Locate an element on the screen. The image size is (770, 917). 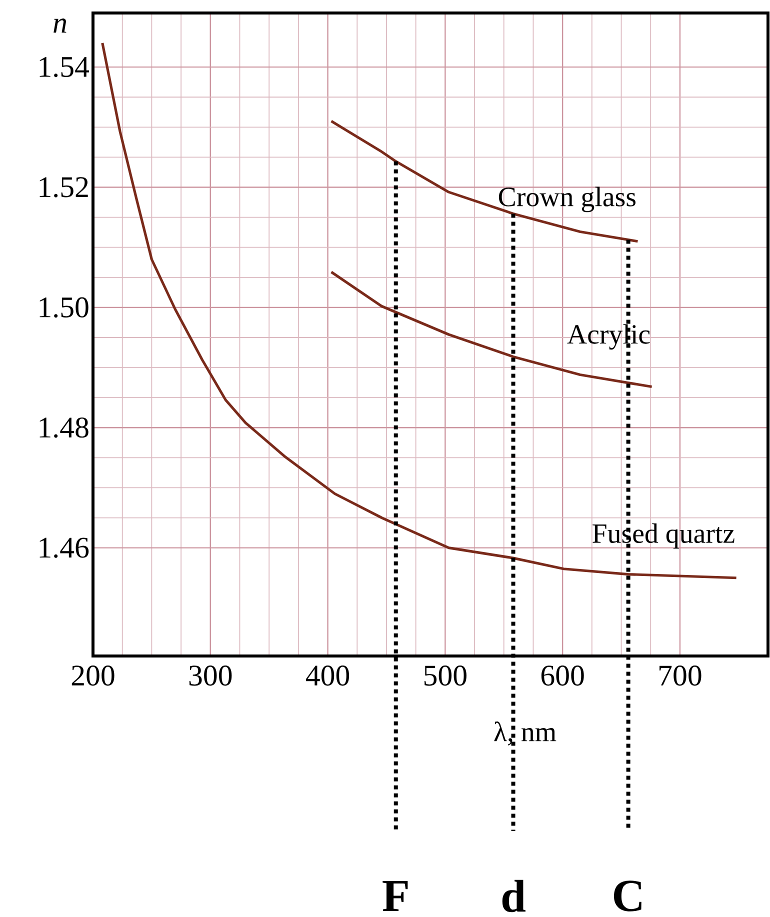
y-tick-label: 1.50 is located at coordinates (64, 307).